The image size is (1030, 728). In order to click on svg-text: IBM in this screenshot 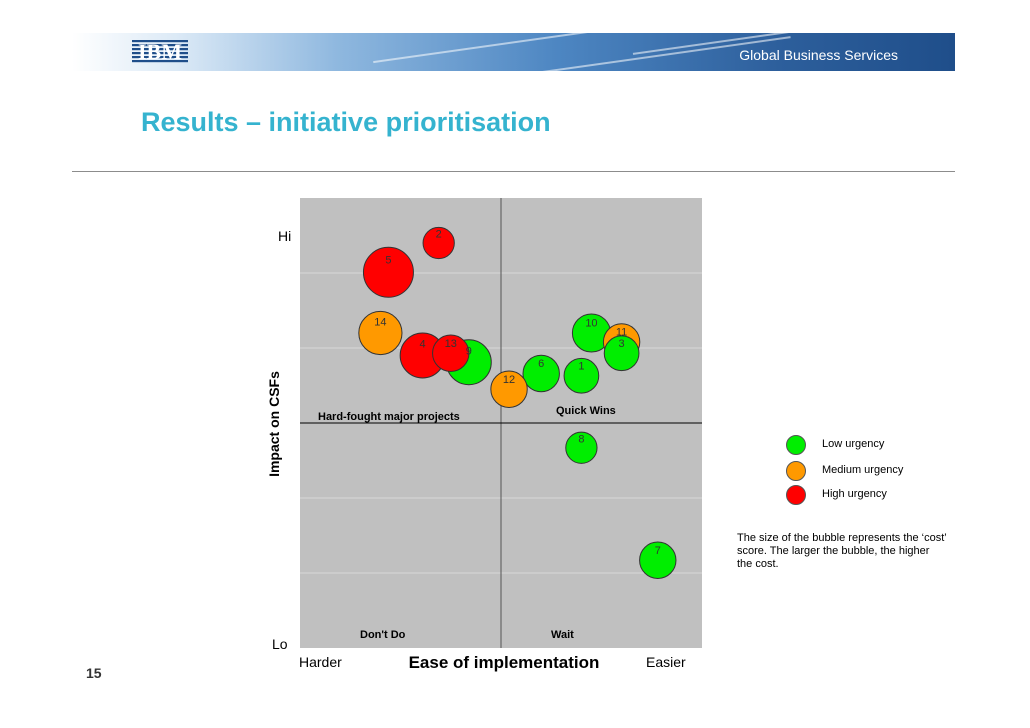, I will do `click(160, 51)`.